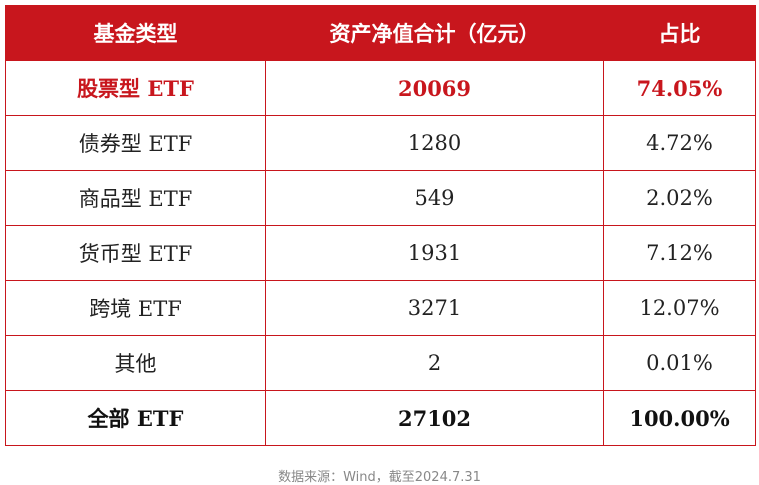 Image resolution: width=759 pixels, height=485 pixels. I want to click on table-row: 全部 ETF 27102 100.00%, so click(380, 418).